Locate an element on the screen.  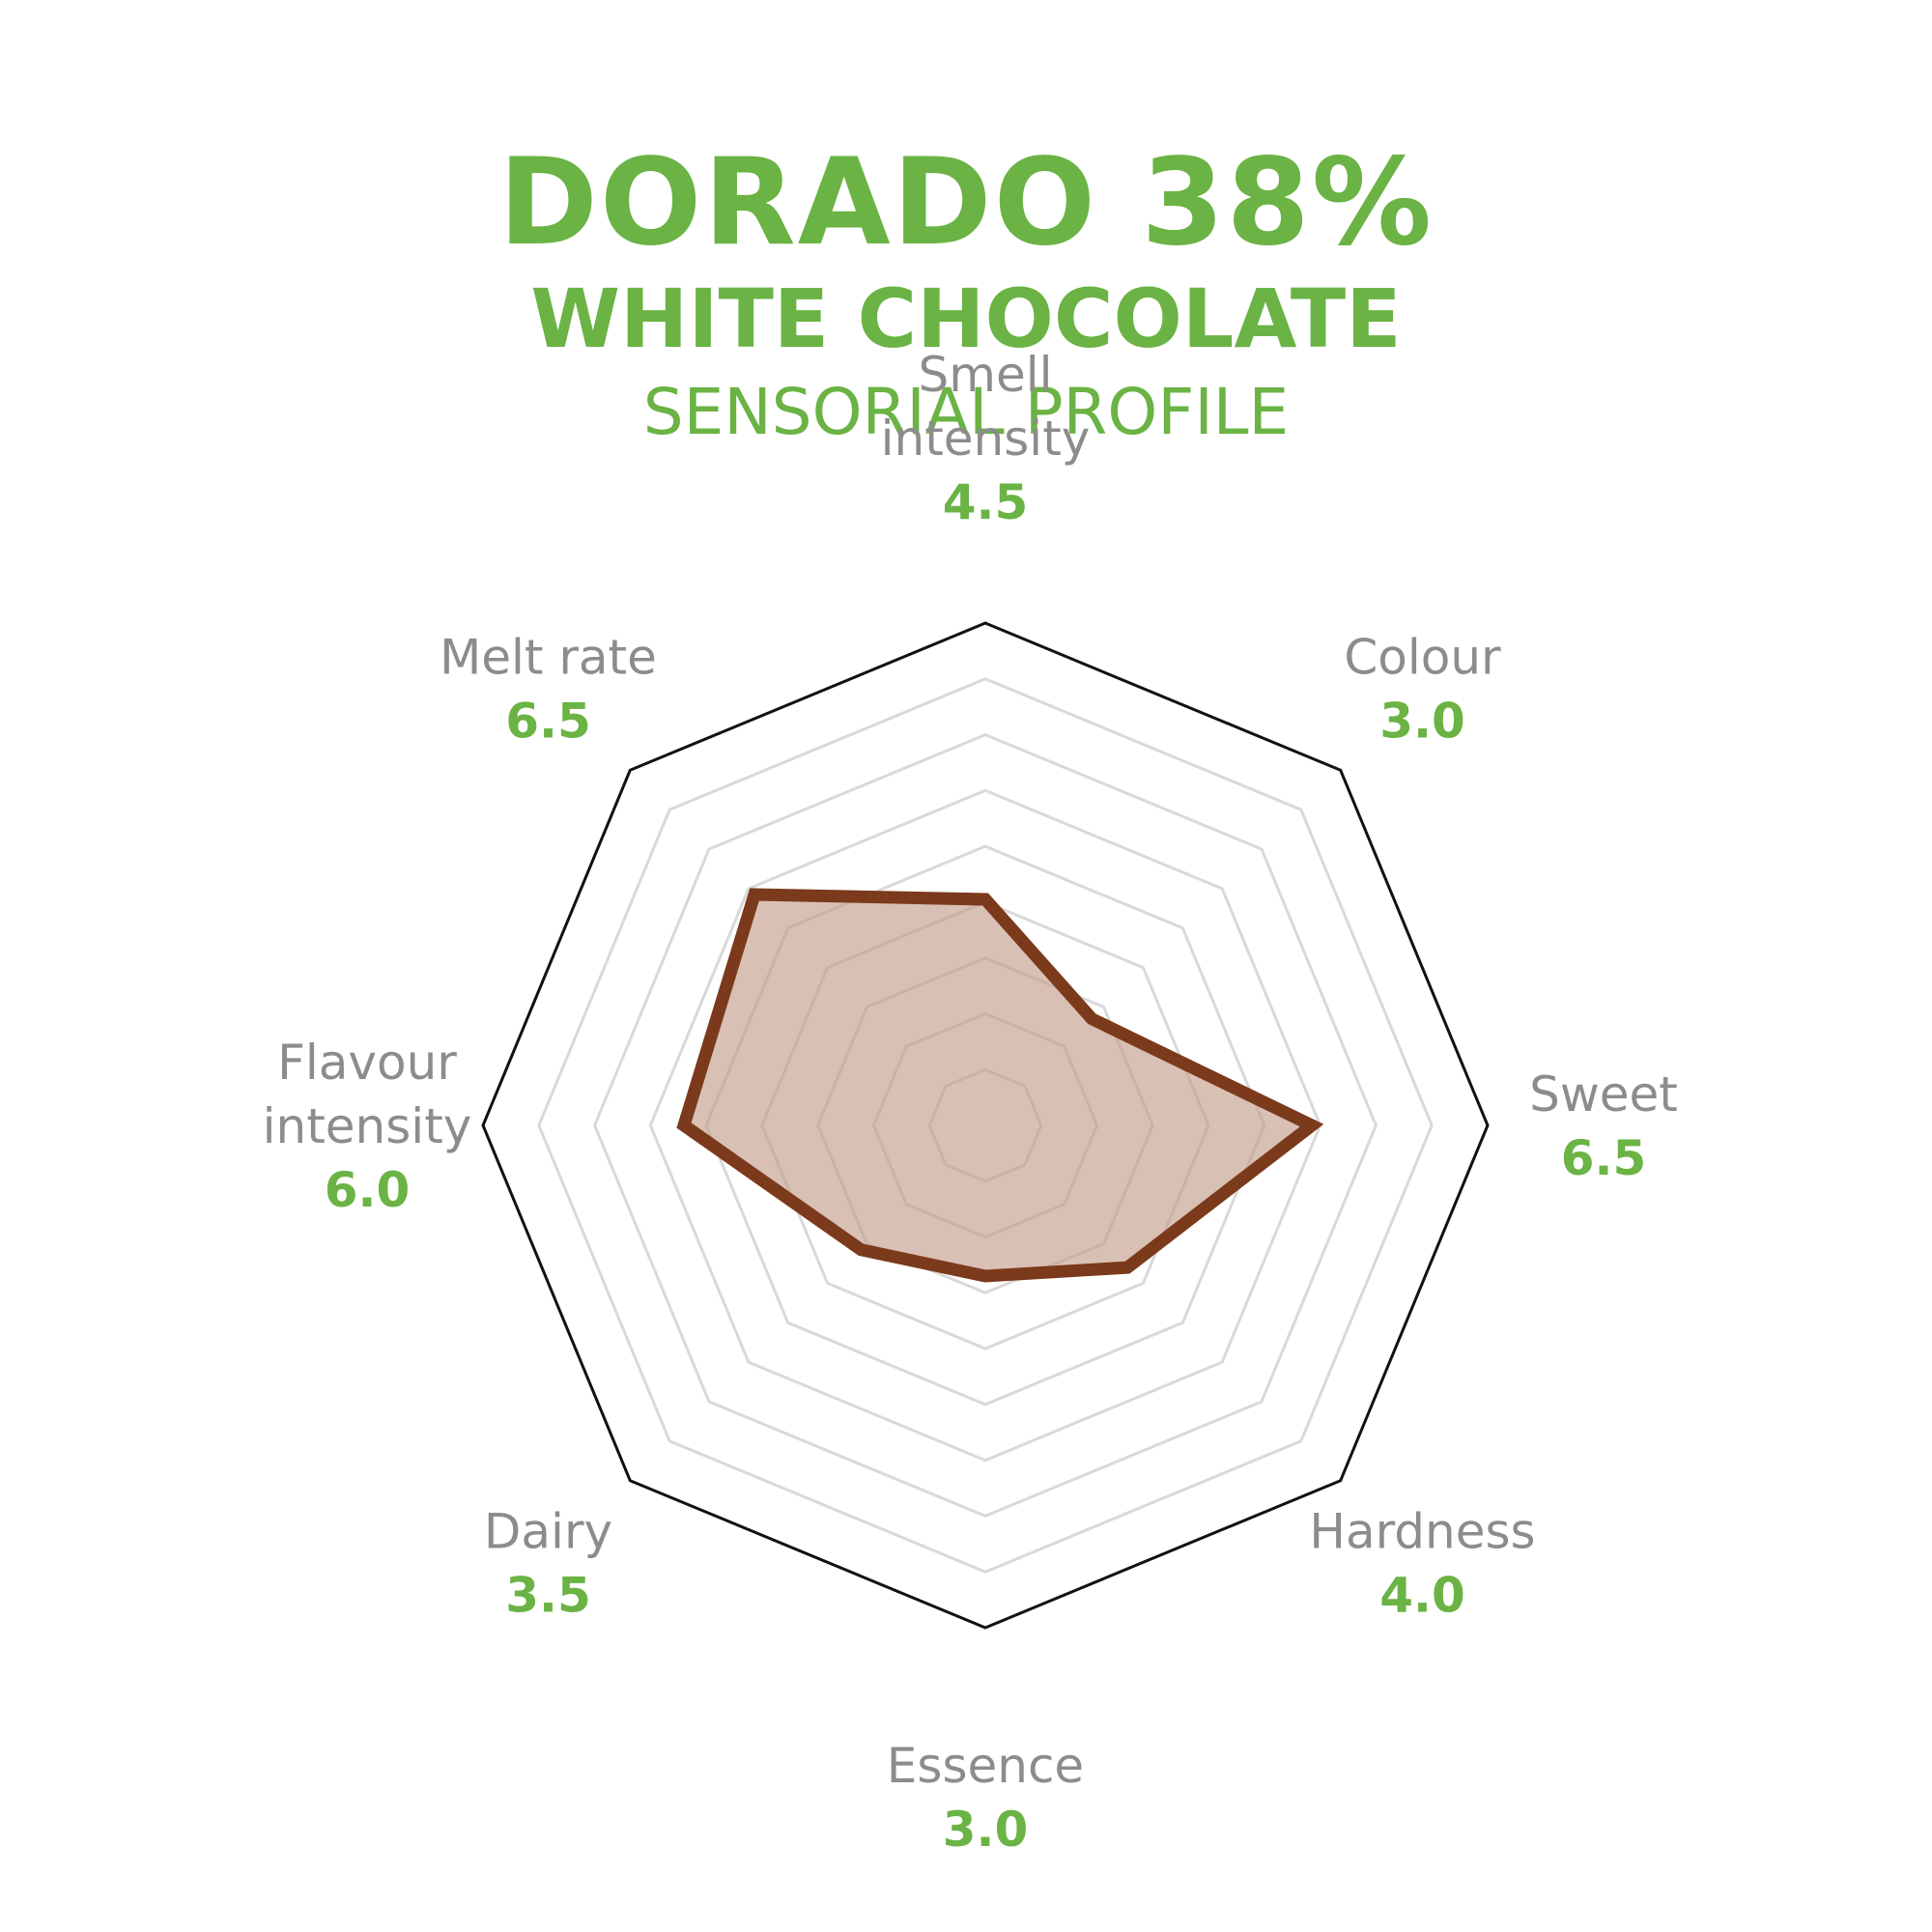
axis-value: 4.0 is located at coordinates (1422, 1596).